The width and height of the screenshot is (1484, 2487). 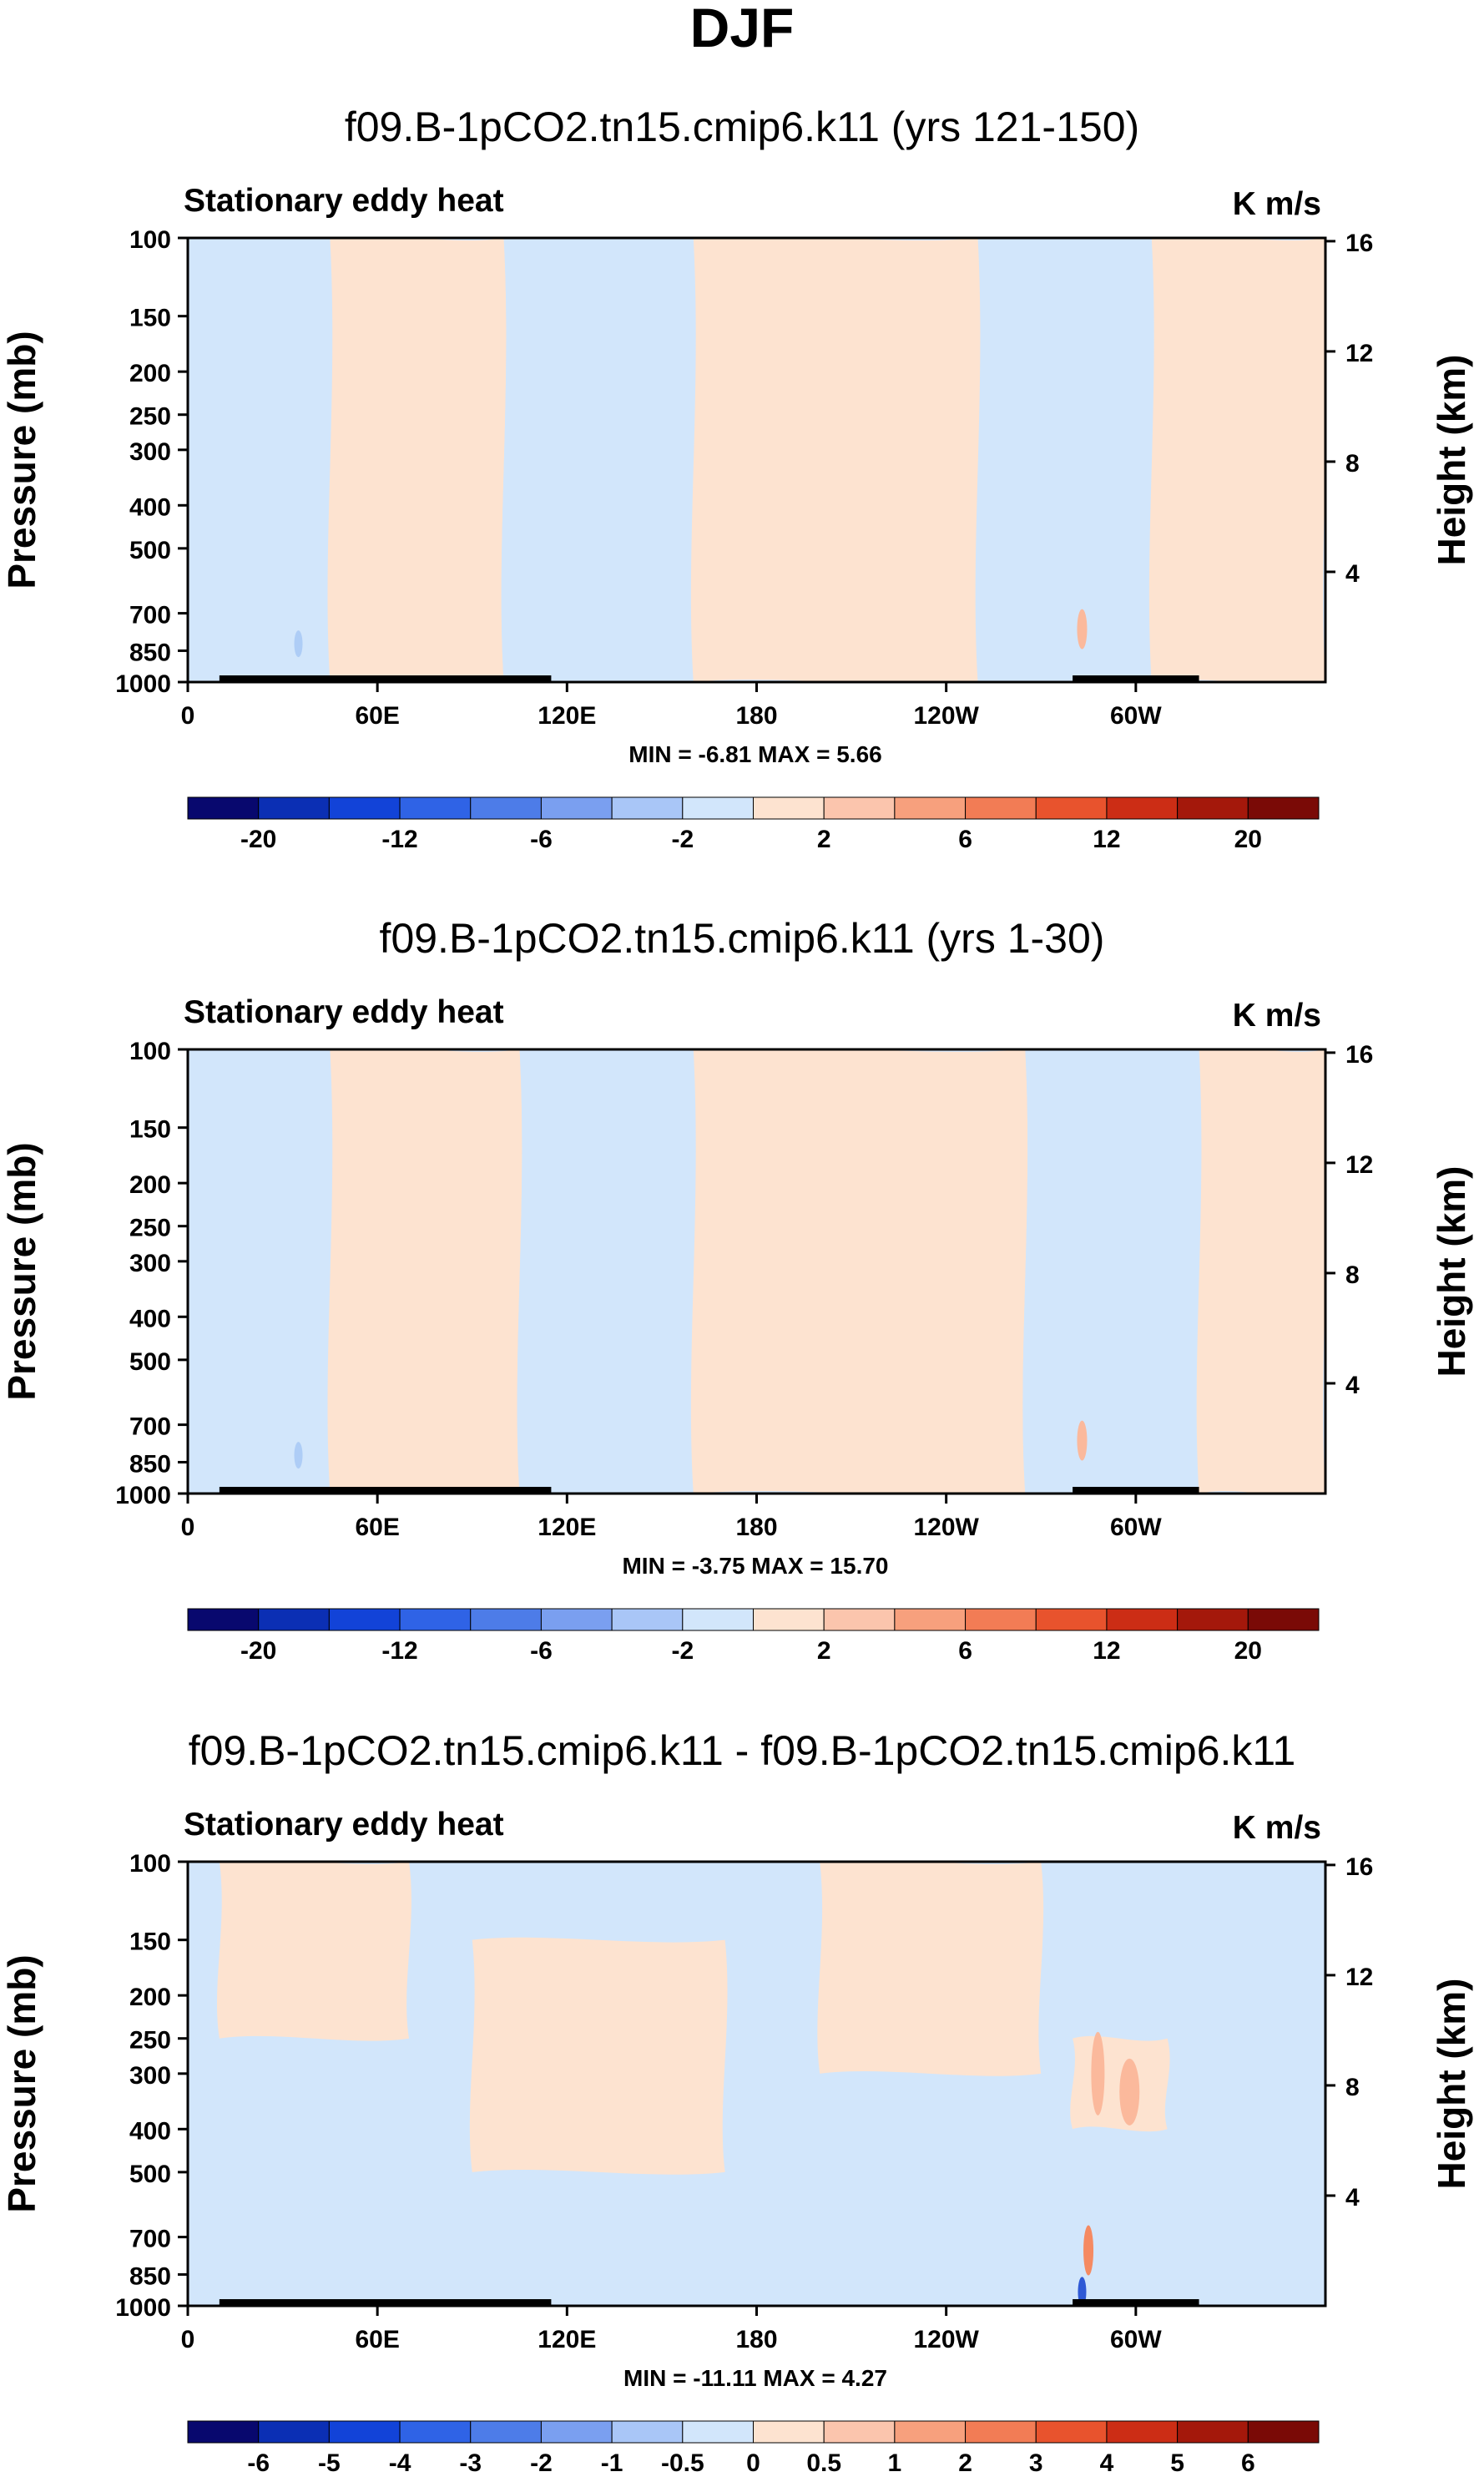 I want to click on panel-title: f09.B-1pCO2.tn15.cmip6.k11 (yrs 1-30), so click(x=742, y=938).